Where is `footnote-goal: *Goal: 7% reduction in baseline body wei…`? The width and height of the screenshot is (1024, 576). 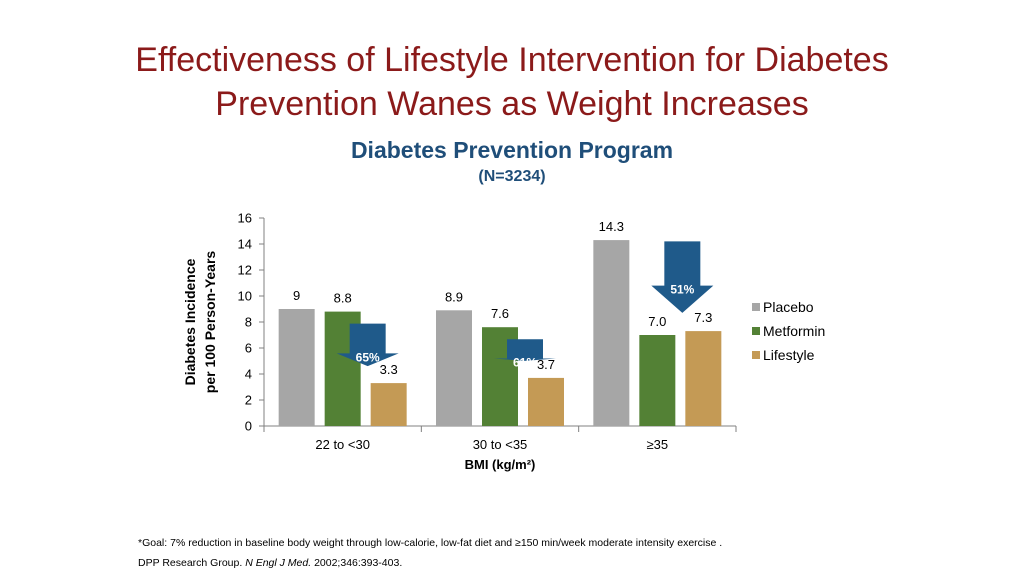 footnote-goal: *Goal: 7% reduction in baseline body wei… is located at coordinates (430, 543).